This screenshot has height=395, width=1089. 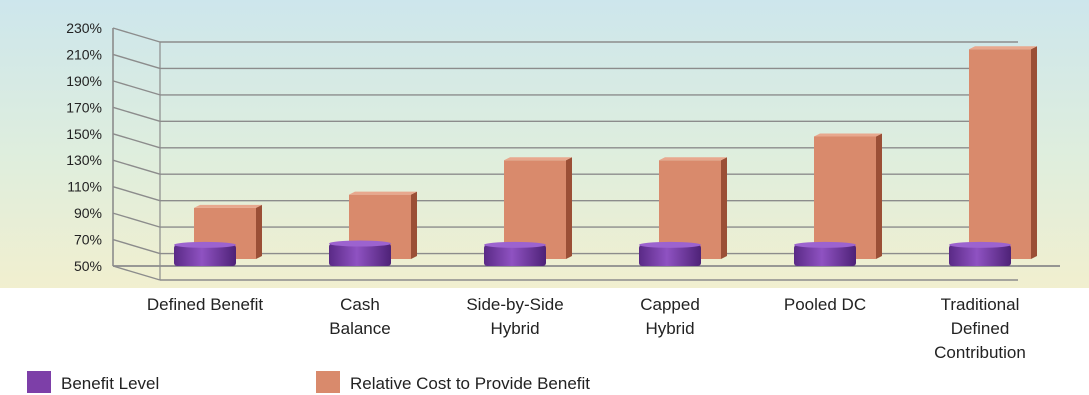 I want to click on y-tick-label: 210%, so click(x=84, y=54).